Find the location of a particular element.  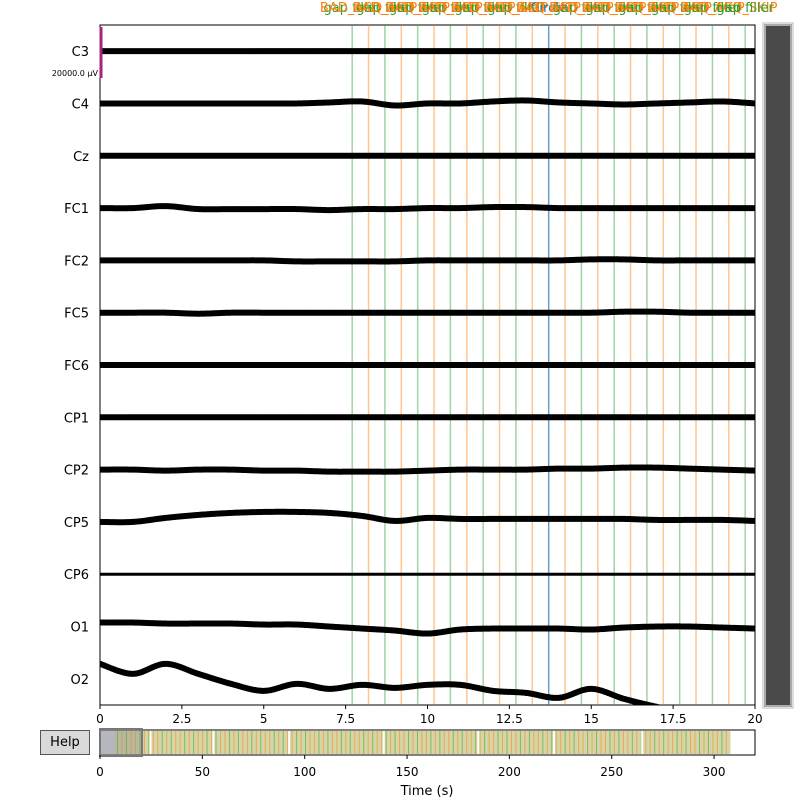

x-tick-label: 5 is located at coordinates (264, 719).